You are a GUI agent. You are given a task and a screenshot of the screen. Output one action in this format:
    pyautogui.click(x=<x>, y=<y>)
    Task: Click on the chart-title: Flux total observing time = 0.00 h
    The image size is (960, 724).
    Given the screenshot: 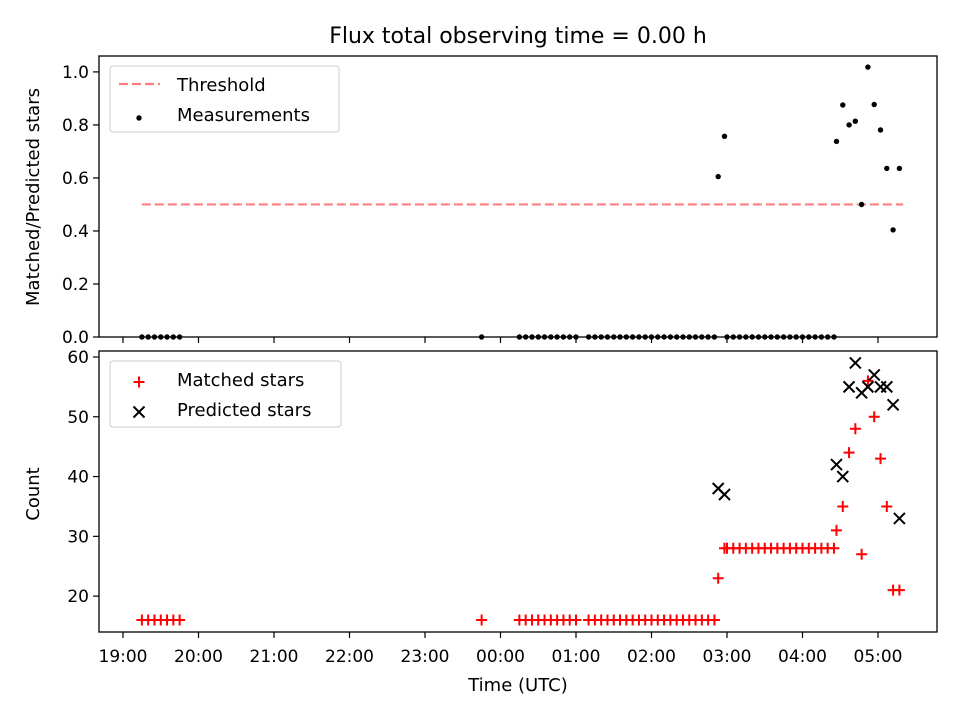 What is the action you would take?
    pyautogui.click(x=518, y=36)
    